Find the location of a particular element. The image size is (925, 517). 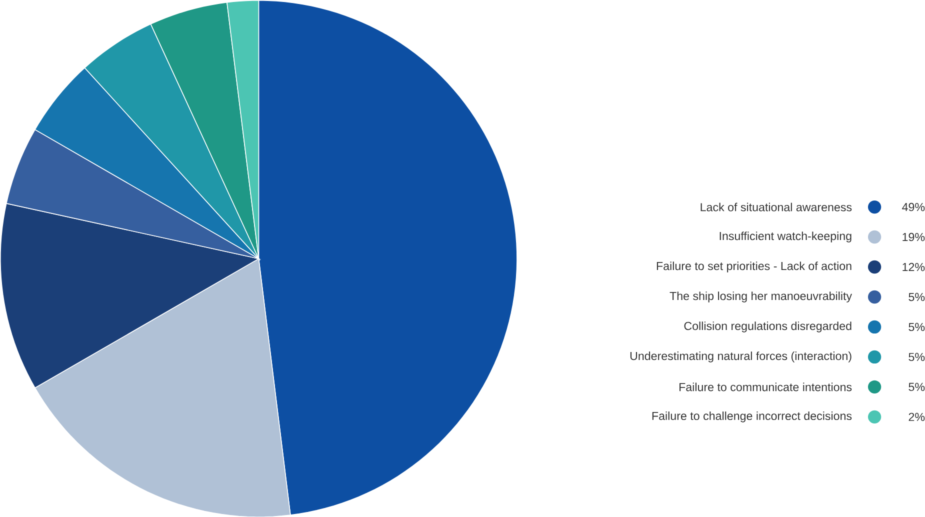

data-label: 19% is located at coordinates (913, 236).